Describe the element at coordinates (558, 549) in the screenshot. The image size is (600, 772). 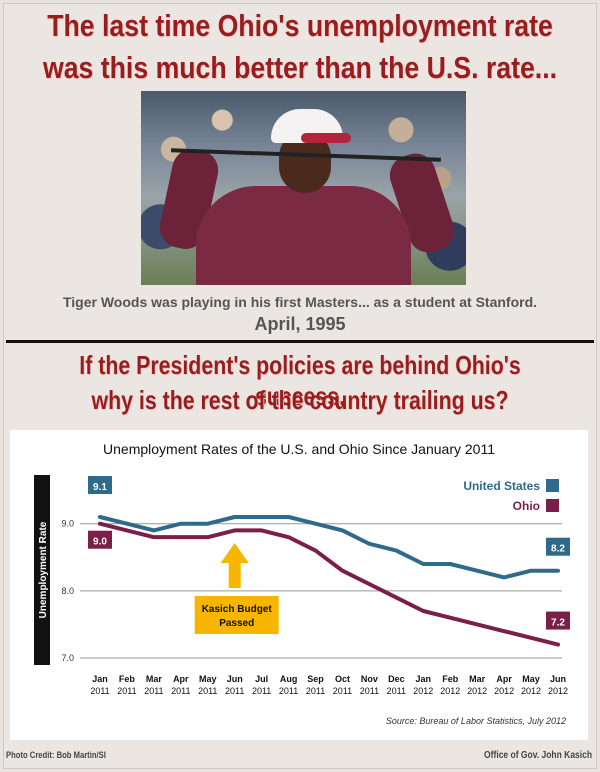
I see `series-end-label: 8.2` at that location.